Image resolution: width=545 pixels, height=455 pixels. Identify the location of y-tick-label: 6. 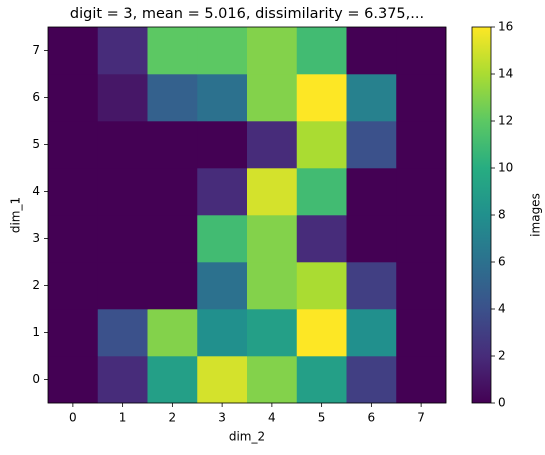
(36, 97).